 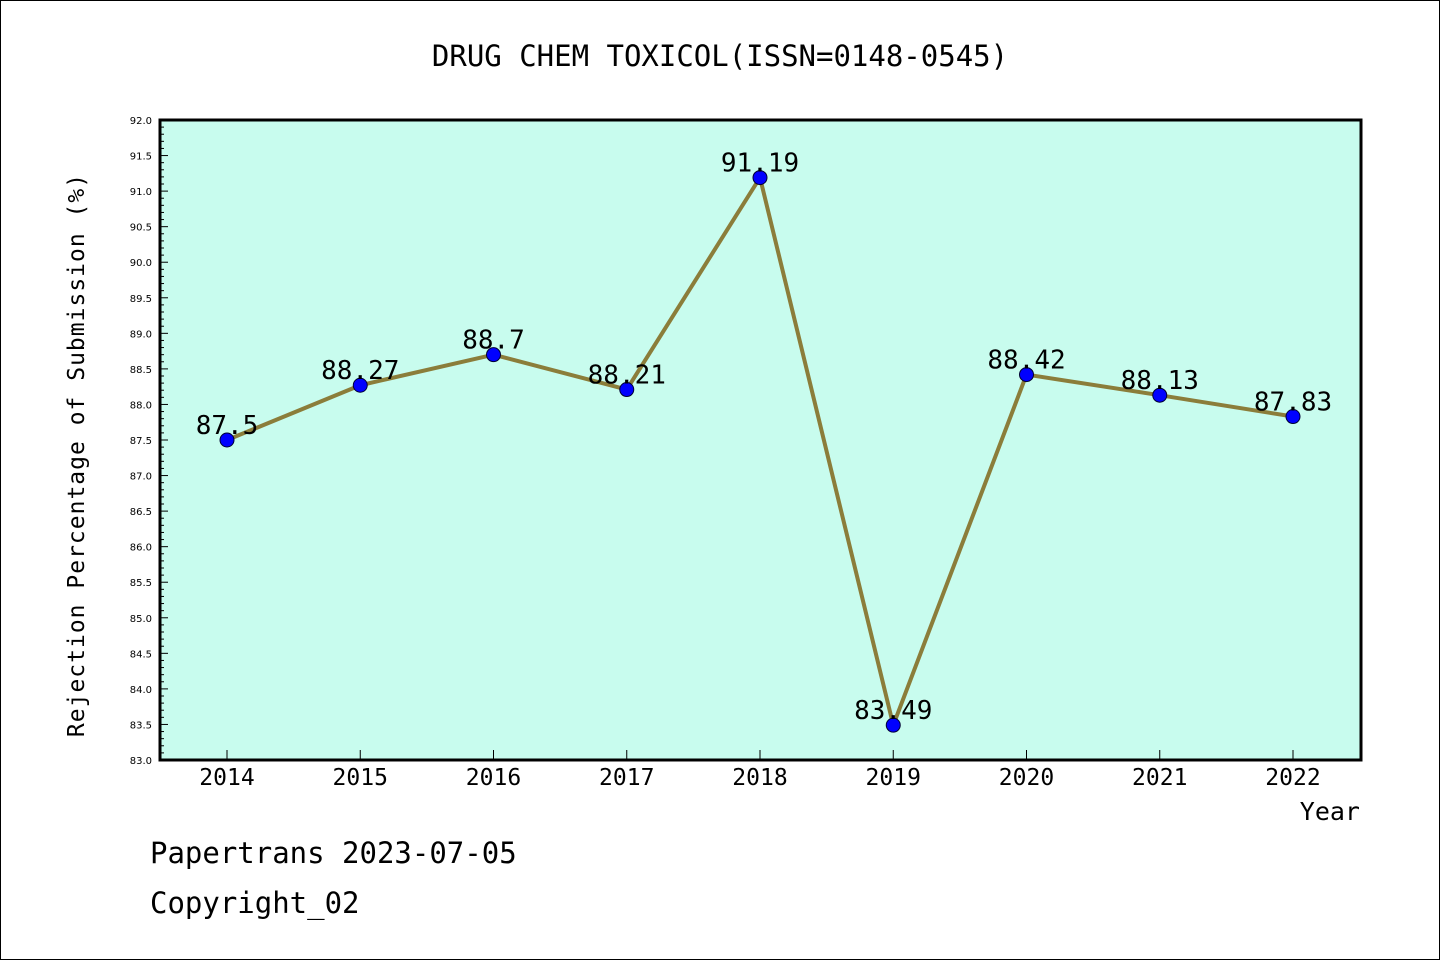 What do you see at coordinates (227, 426) in the screenshot?
I see `data-label: 87.5` at bounding box center [227, 426].